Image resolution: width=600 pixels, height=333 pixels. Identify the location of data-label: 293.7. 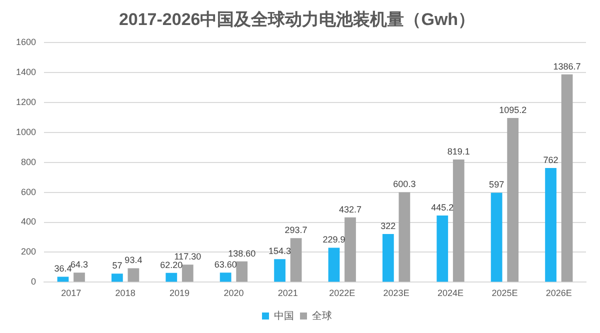
(296, 230).